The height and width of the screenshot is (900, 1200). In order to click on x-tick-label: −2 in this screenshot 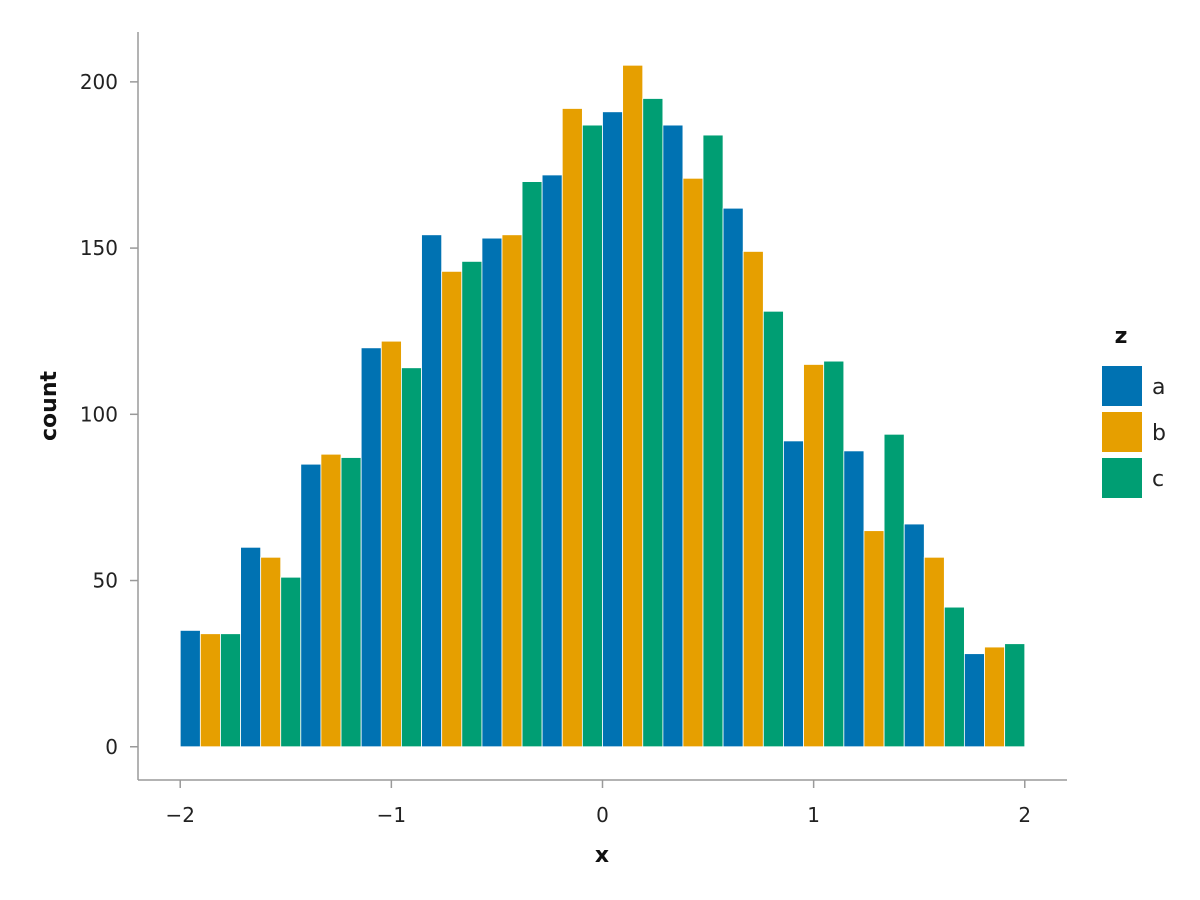, I will do `click(179, 815)`.